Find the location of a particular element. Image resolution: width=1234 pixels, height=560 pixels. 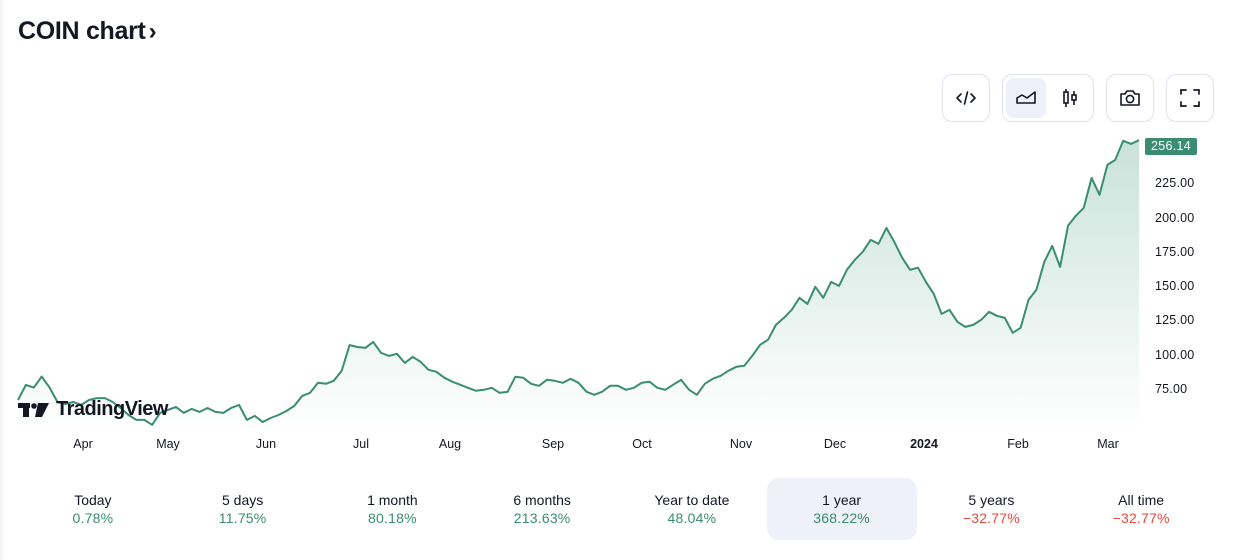

x-axis-tick-label: Nov is located at coordinates (741, 444).